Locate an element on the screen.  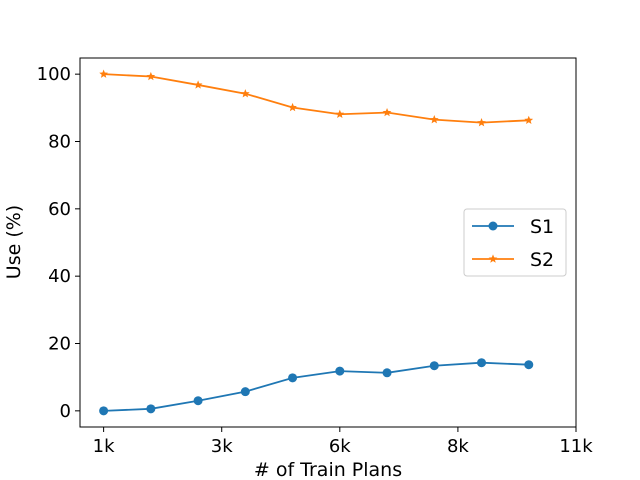
series-s2-line is located at coordinates (316, 98).